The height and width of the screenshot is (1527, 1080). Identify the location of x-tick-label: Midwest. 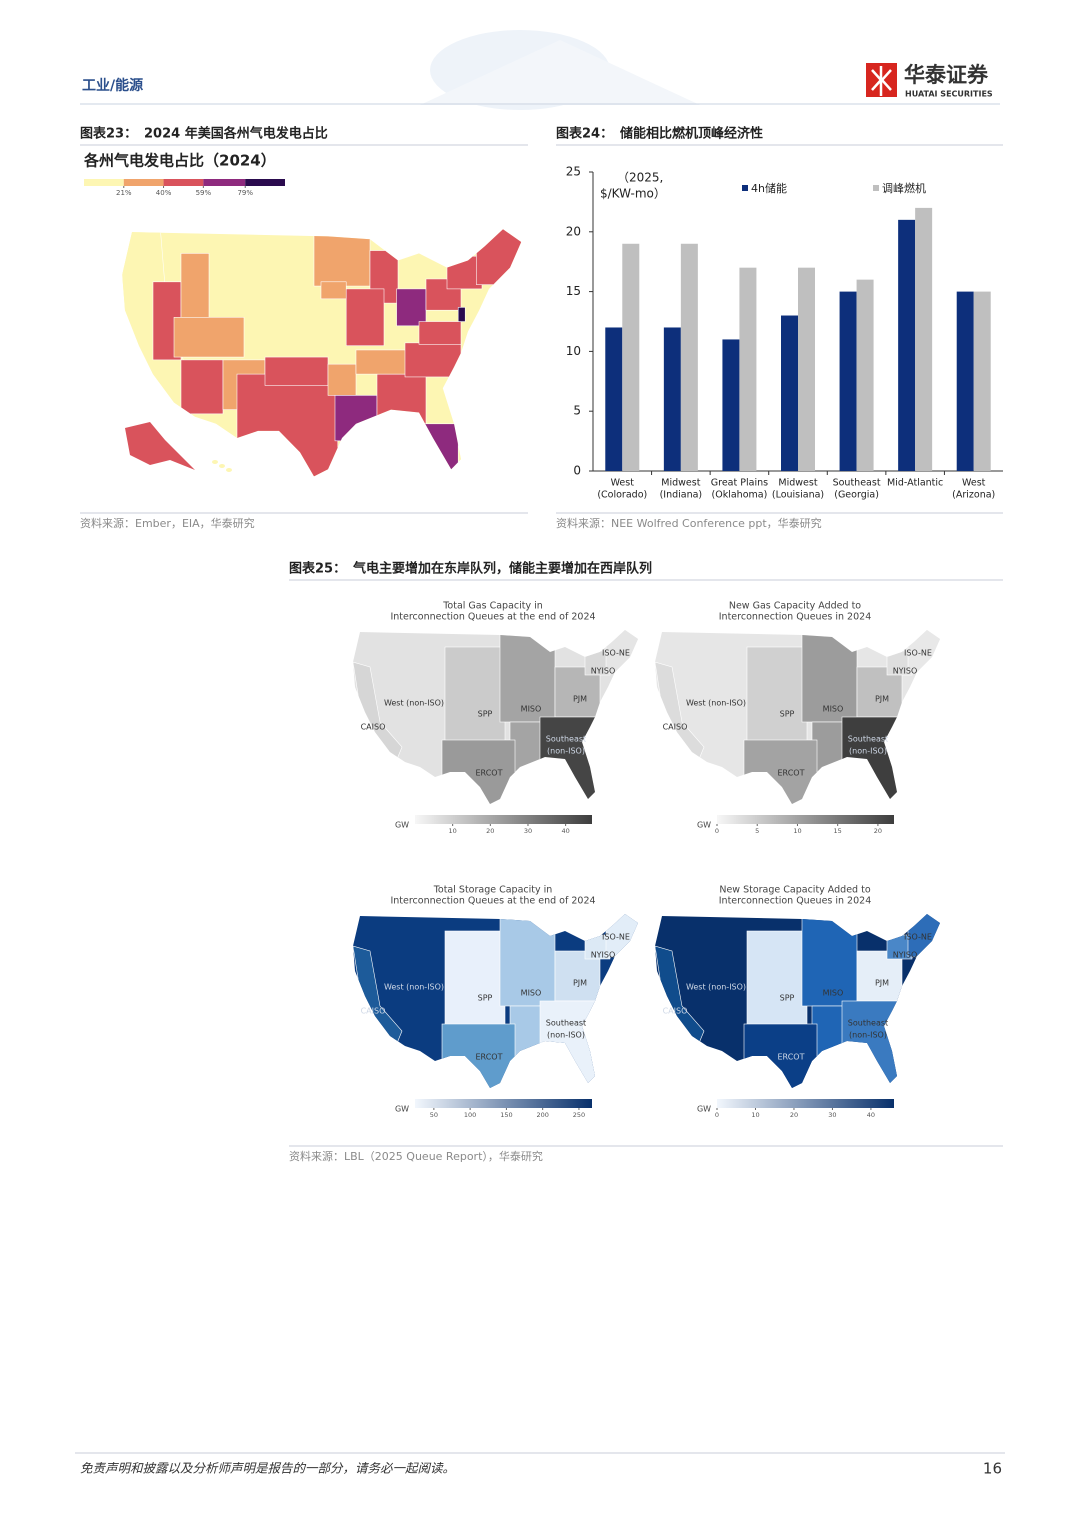
(797, 483).